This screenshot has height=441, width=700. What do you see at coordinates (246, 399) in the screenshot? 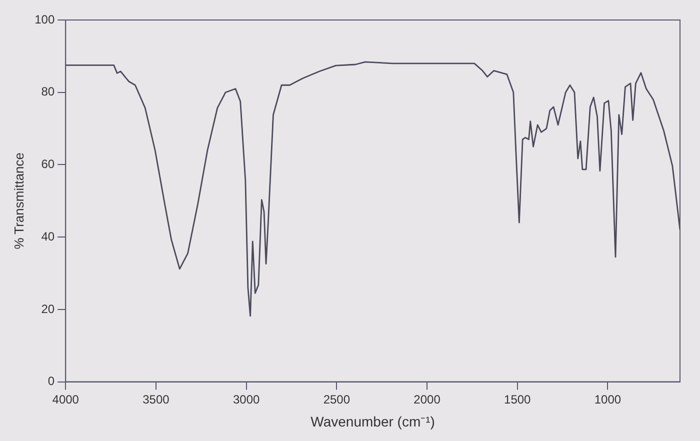
I see `x-tick-label: 3000` at bounding box center [246, 399].